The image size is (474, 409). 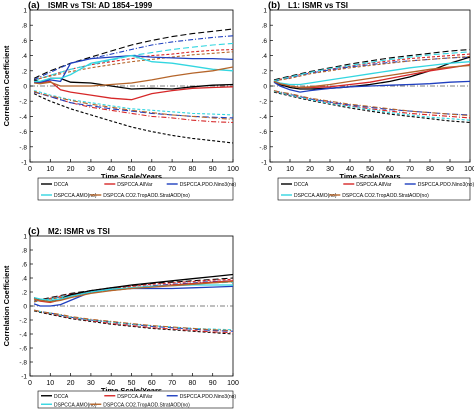 What do you see at coordinates (274, 5) in the screenshot?
I see `panel-label: (b)` at bounding box center [274, 5].